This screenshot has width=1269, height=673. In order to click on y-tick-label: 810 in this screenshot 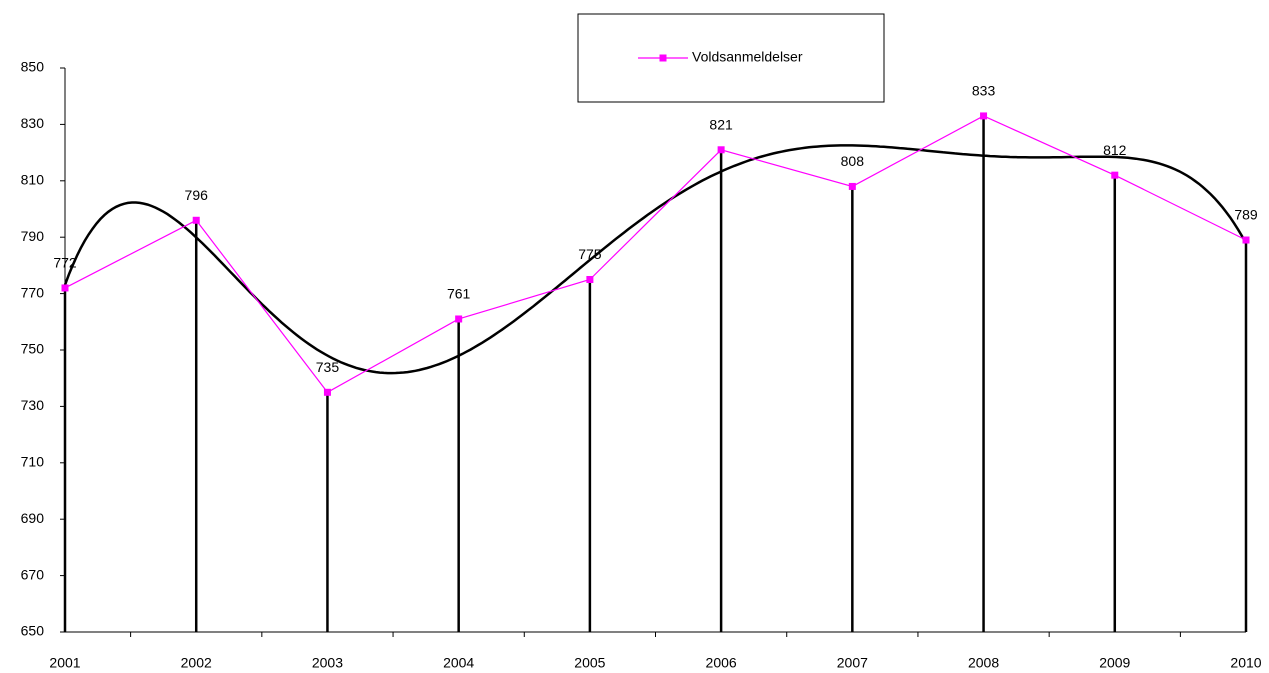, I will do `click(33, 180)`.